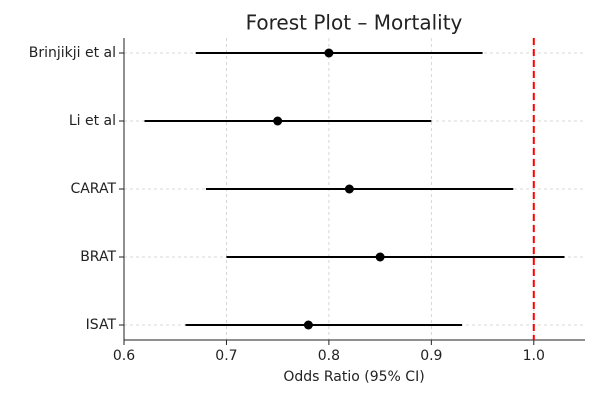 The height and width of the screenshot is (404, 600). I want to click on x-tick-label: 0.6, so click(124, 356).